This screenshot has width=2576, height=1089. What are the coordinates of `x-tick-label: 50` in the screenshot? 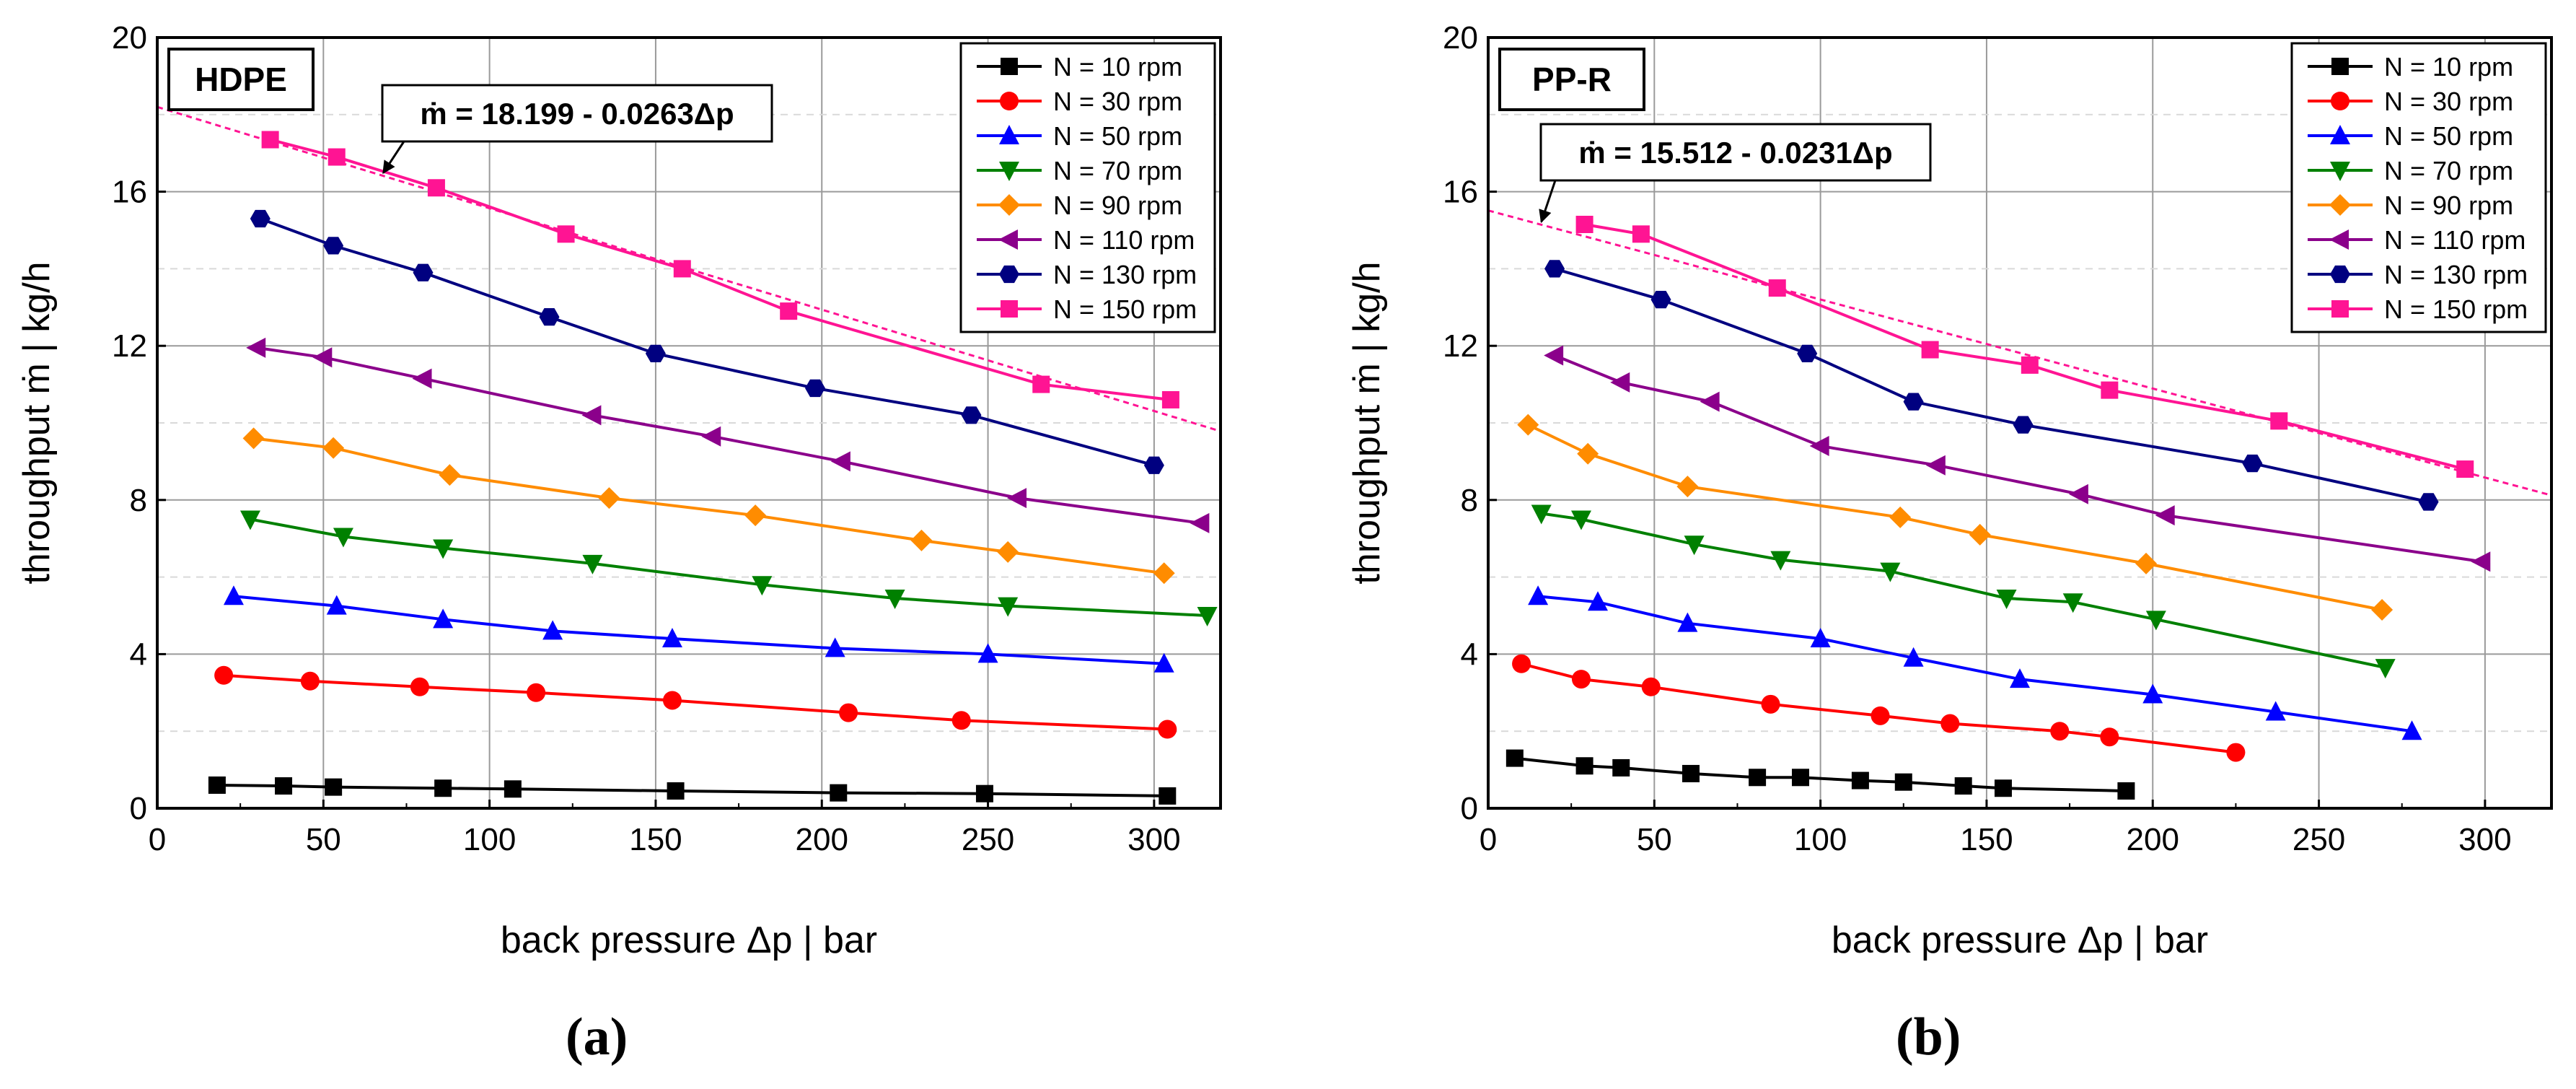 It's located at (323, 839).